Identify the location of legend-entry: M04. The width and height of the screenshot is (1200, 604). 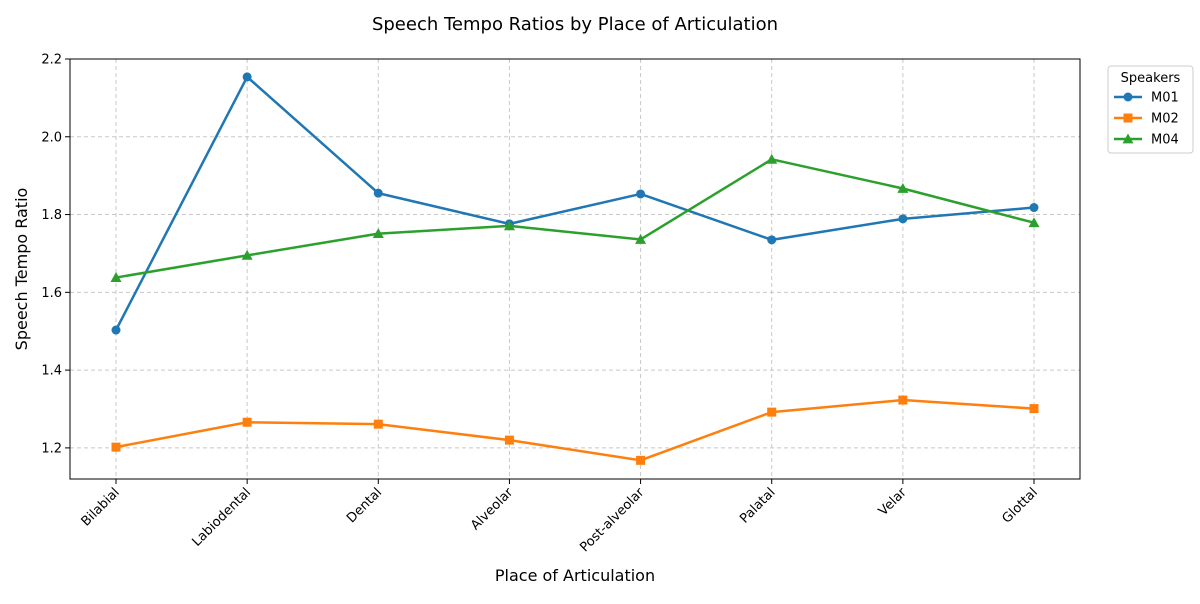
(1146, 140).